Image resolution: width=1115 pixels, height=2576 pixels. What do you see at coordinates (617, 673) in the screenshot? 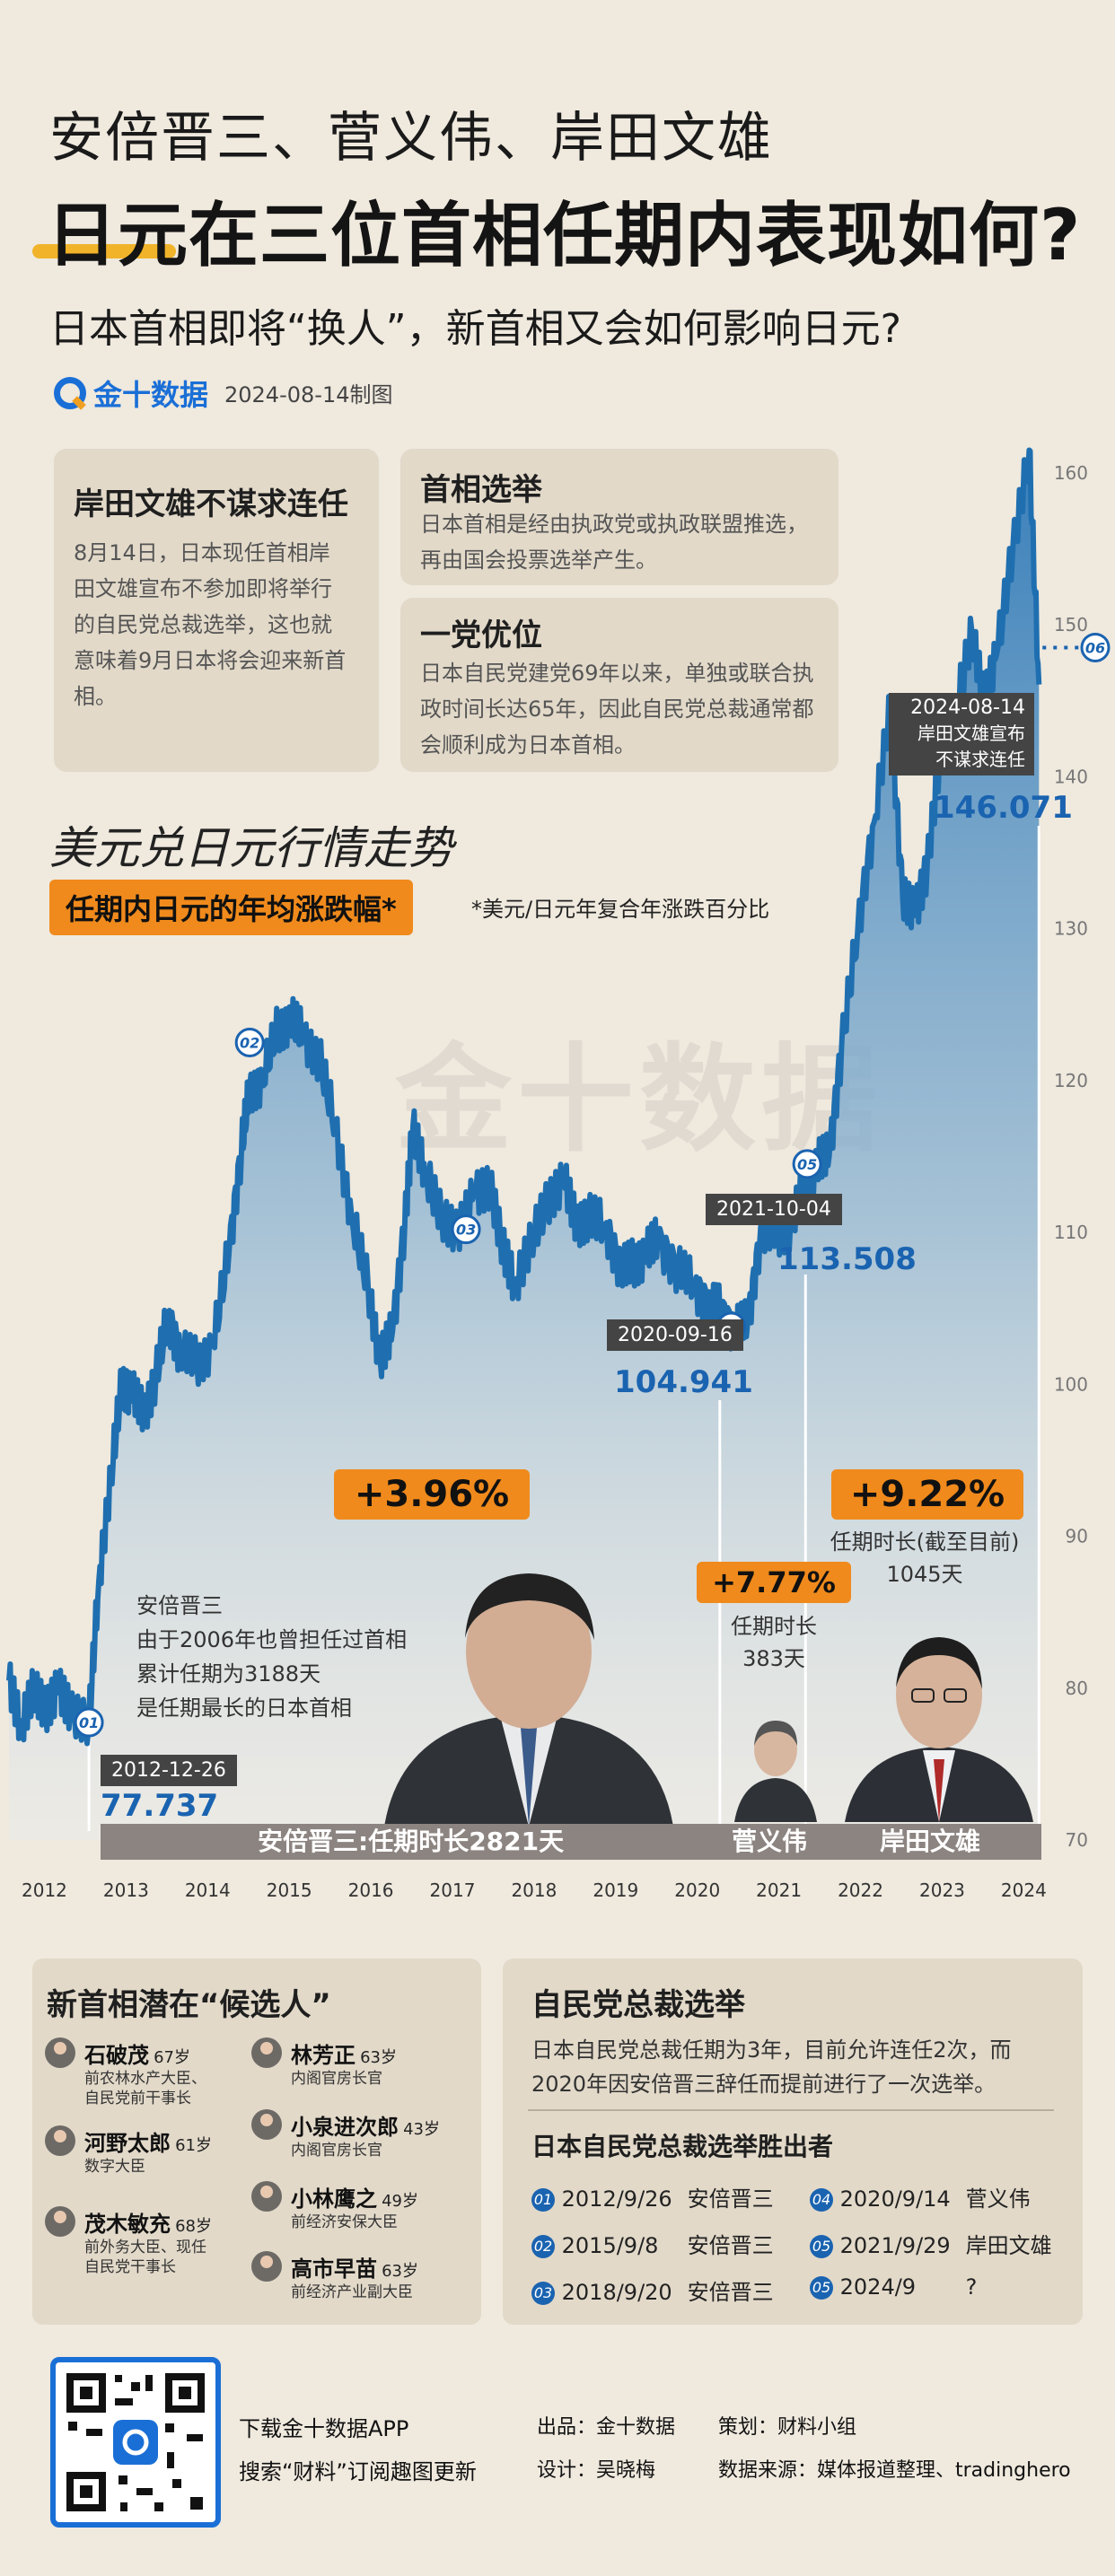
I see `card-party-line: 日本自民党建党69年以来，单独或联合执` at bounding box center [617, 673].